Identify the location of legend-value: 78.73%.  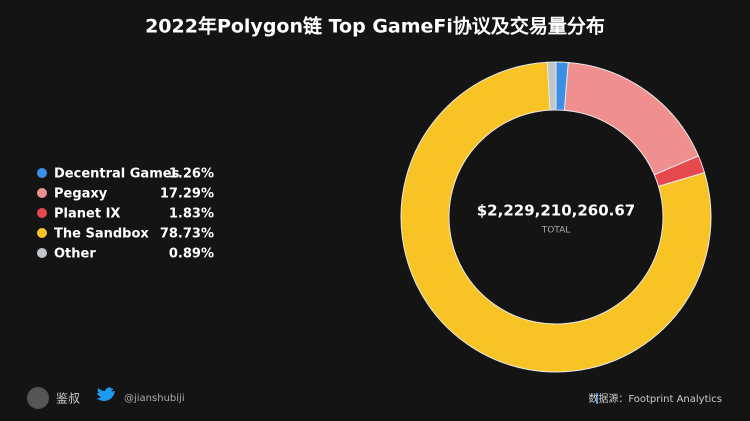
(187, 234).